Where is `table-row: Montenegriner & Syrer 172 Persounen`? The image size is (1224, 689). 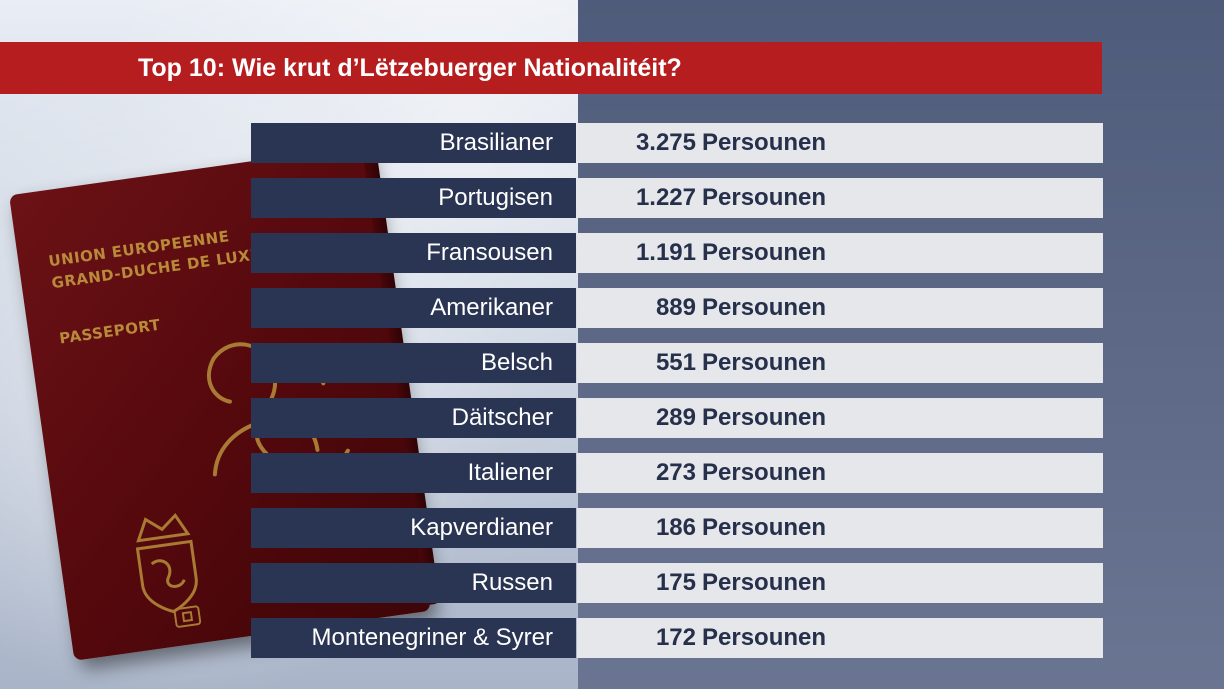 table-row: Montenegriner & Syrer 172 Persounen is located at coordinates (677, 638).